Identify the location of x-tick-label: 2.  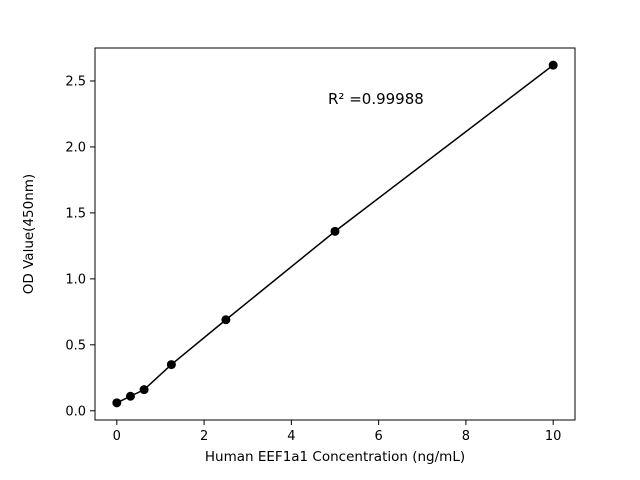
(204, 436).